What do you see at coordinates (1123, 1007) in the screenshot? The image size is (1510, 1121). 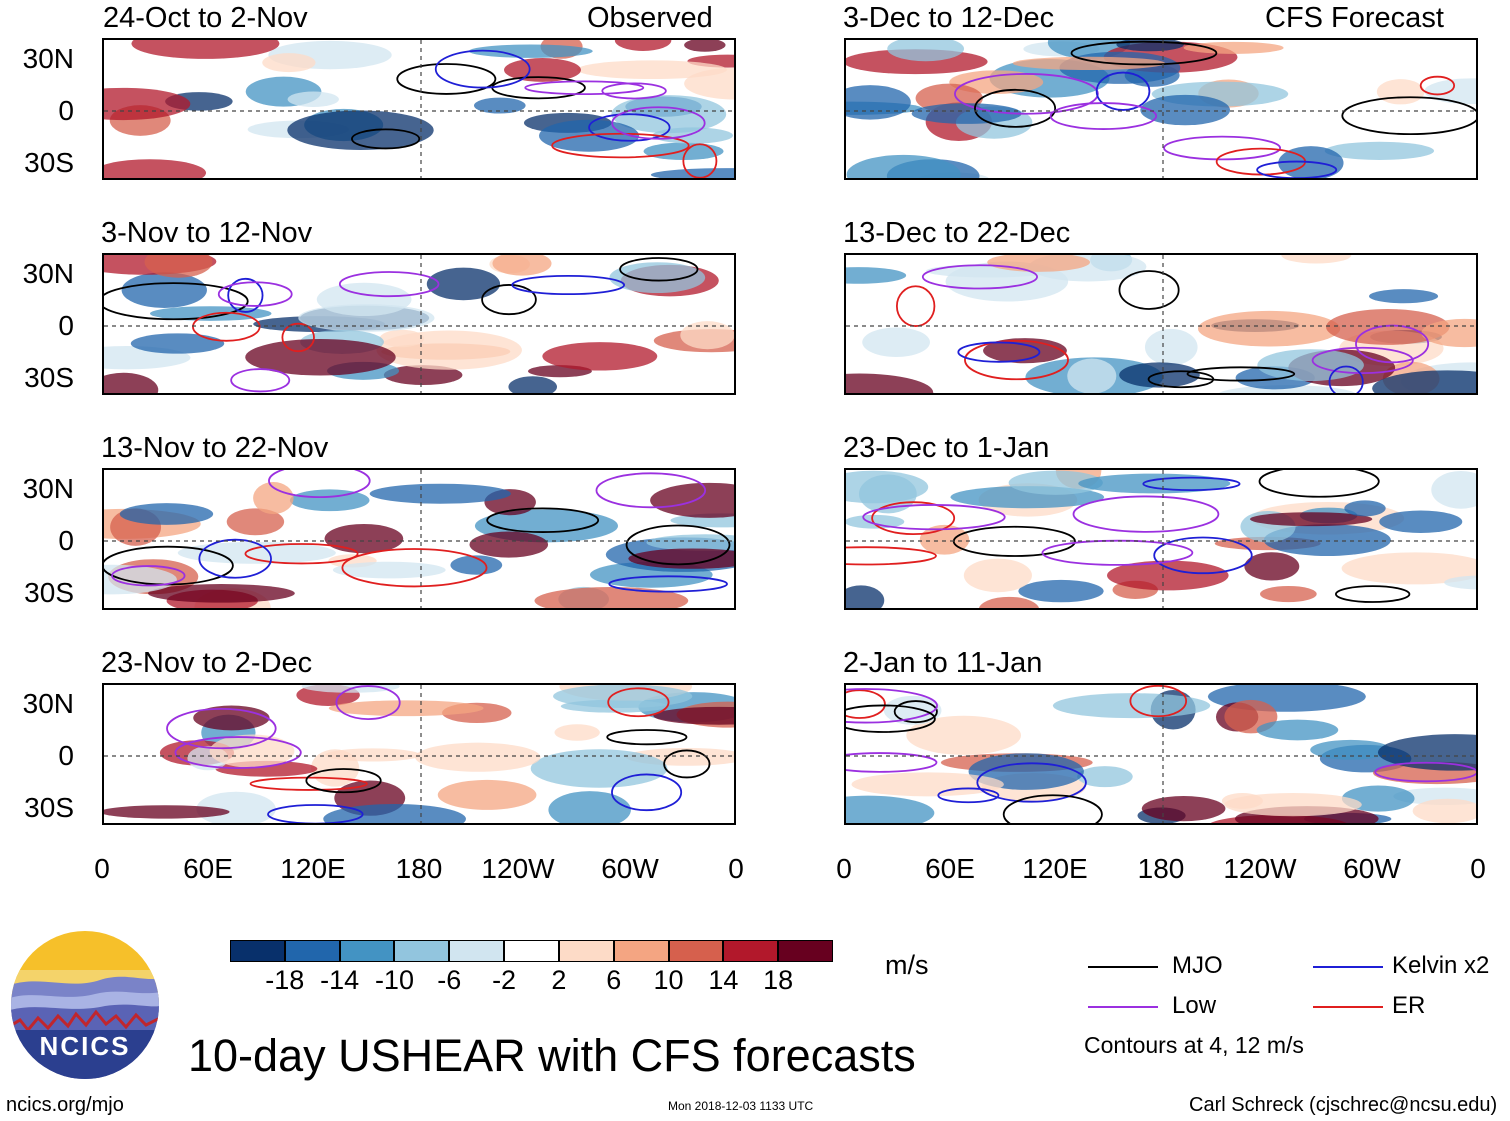 I see `legend-line-low` at bounding box center [1123, 1007].